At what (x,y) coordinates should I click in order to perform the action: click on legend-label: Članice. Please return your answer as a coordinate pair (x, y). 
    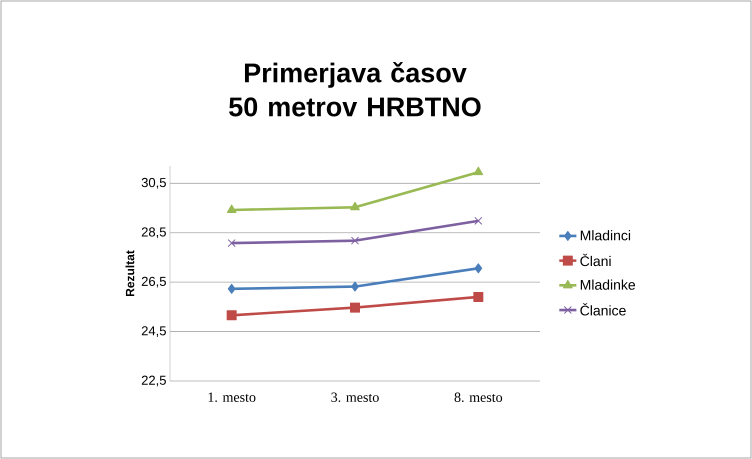
    Looking at the image, I should click on (603, 309).